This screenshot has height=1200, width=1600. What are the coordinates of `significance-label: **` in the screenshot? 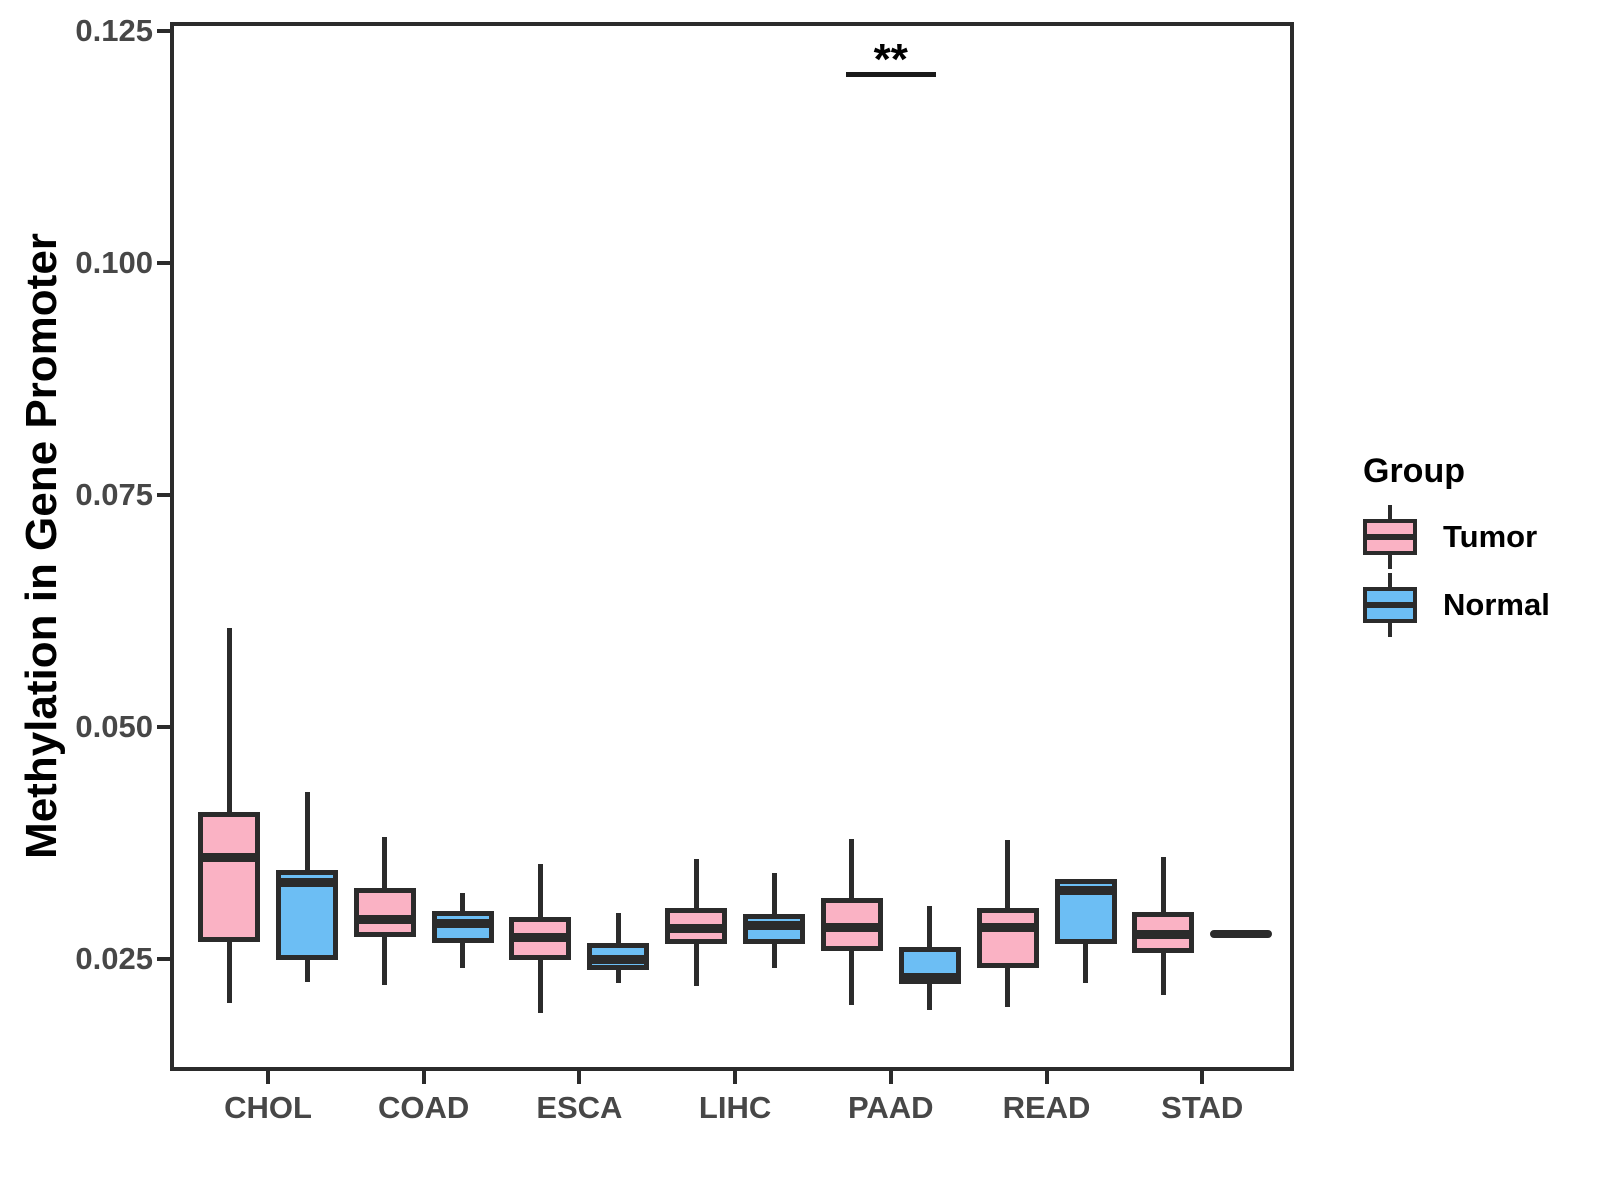 It's located at (890, 59).